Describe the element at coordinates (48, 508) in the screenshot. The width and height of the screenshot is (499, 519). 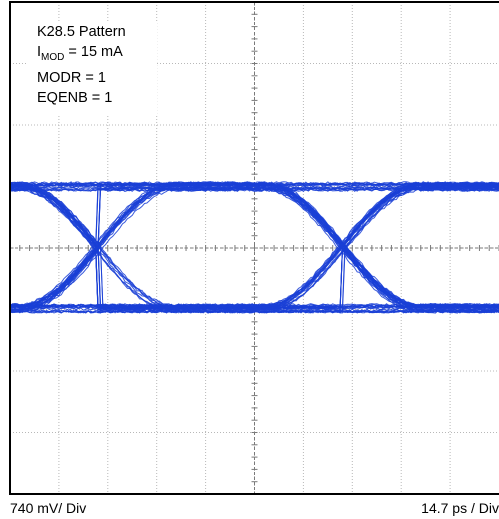
I see `vertical-scale-label: 740 mV/ Div` at that location.